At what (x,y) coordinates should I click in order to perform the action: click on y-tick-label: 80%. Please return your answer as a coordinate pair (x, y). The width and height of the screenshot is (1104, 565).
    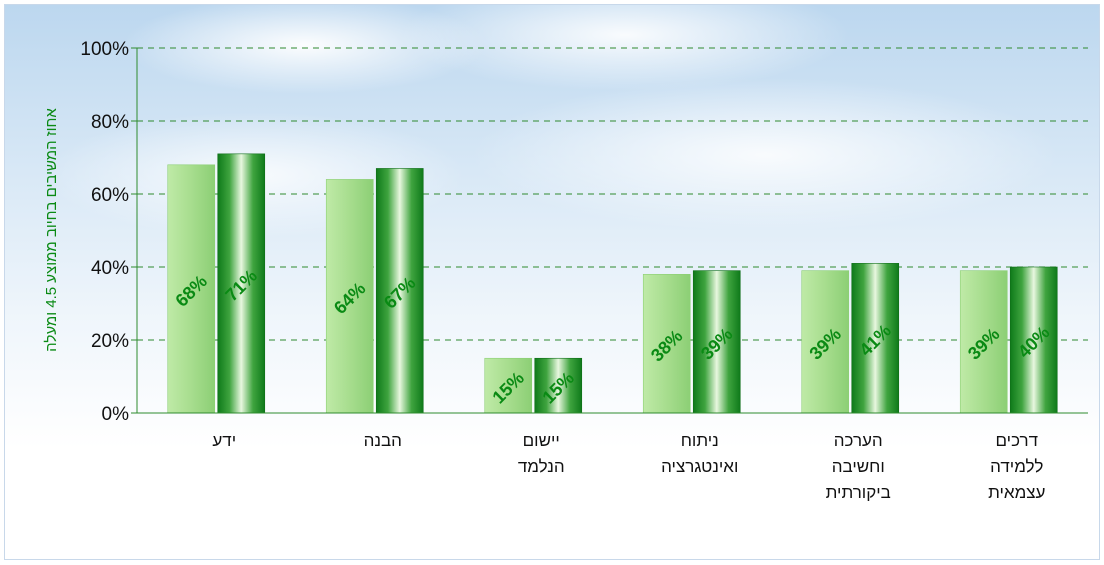
    Looking at the image, I should click on (110, 122).